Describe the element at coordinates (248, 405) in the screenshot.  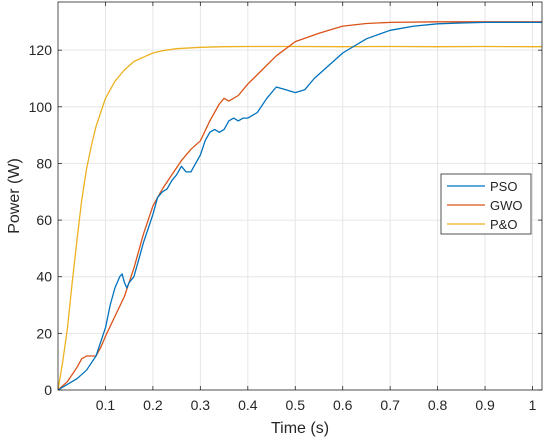
I see `x-tick-label: 0.4` at that location.